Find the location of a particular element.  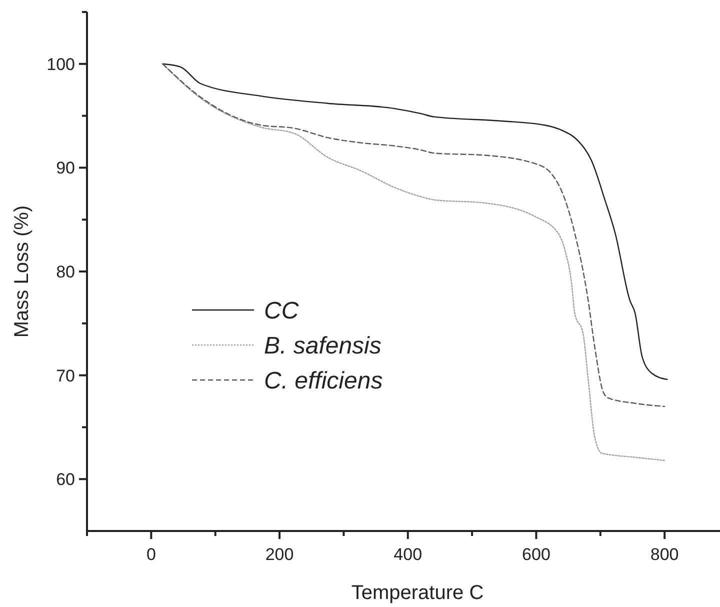

y-tick-label: 70 is located at coordinates (65, 376).